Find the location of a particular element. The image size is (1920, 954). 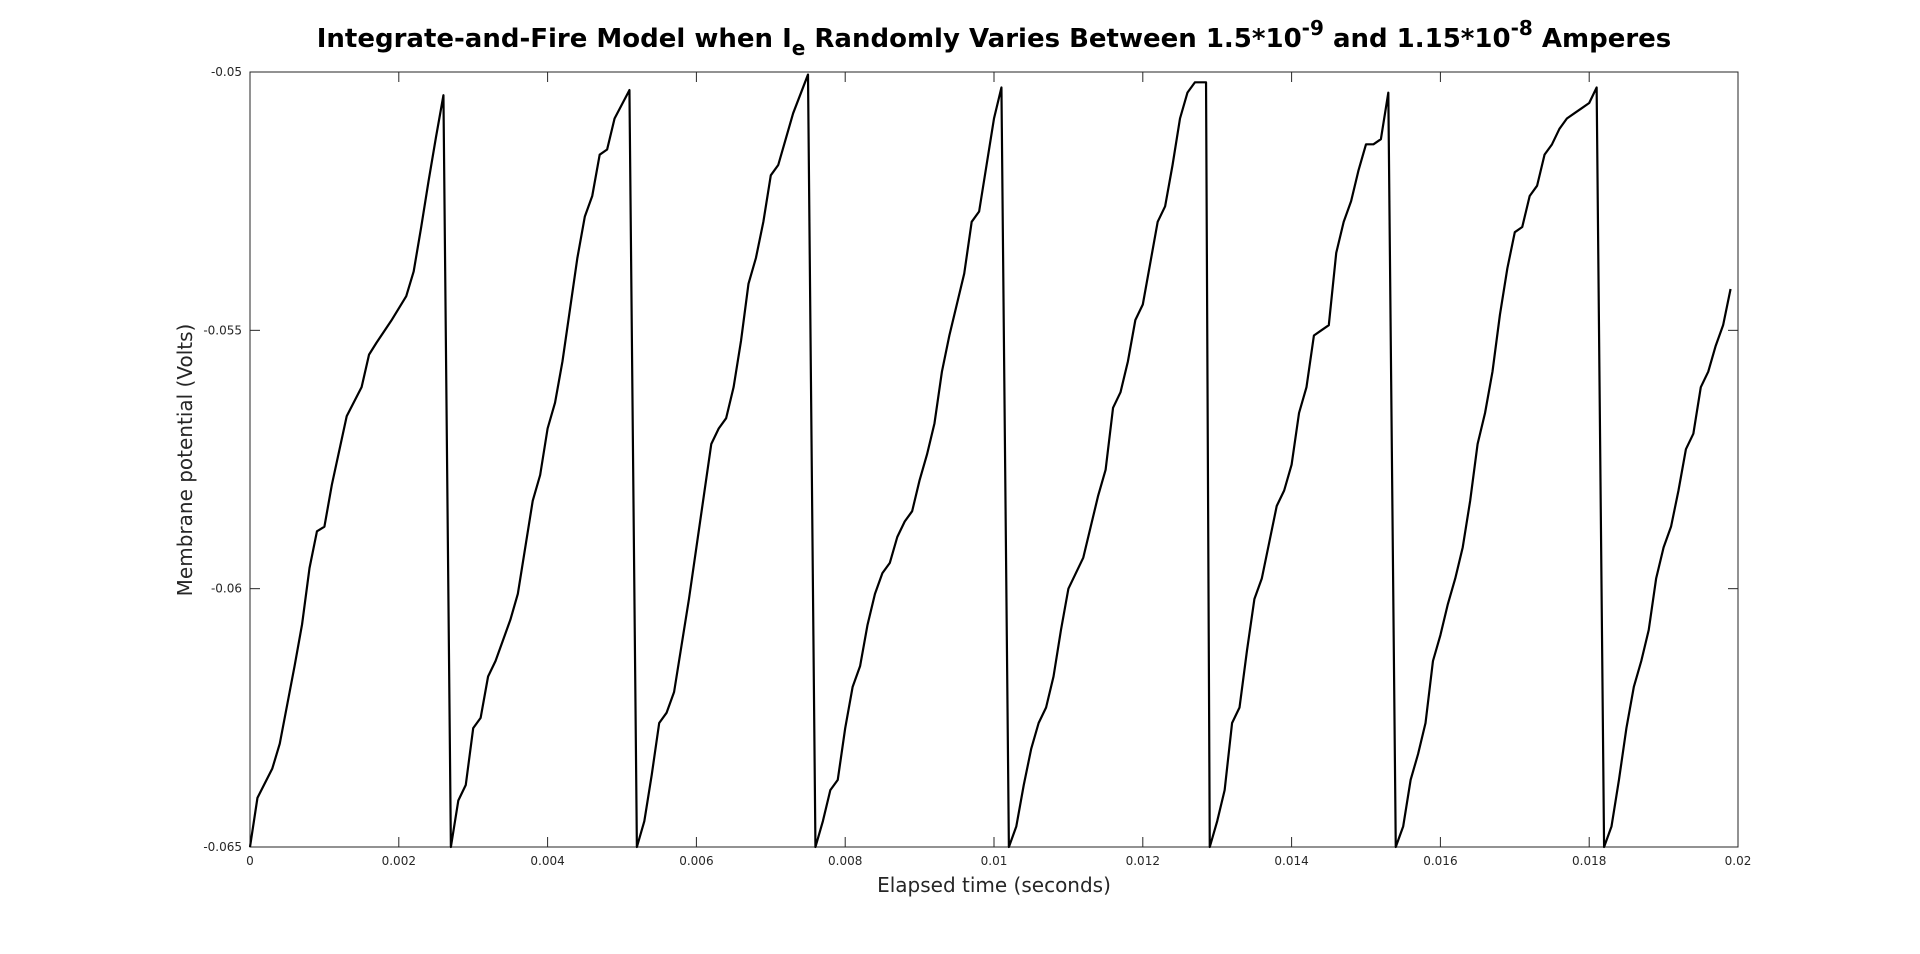

x-tick-label: 0.004 is located at coordinates (547, 861).